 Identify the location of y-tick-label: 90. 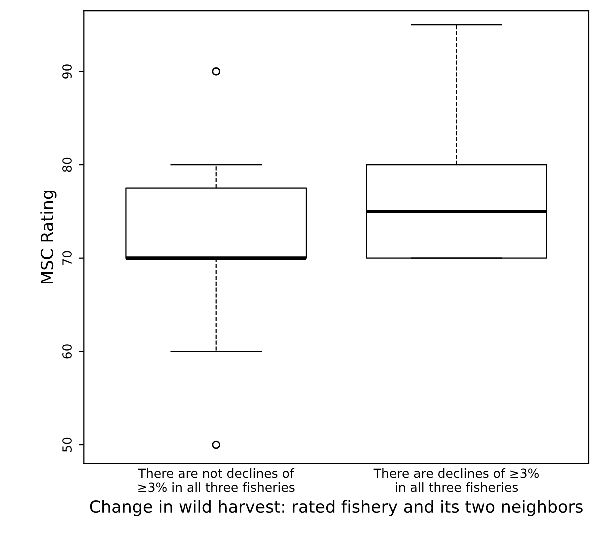
(67, 71).